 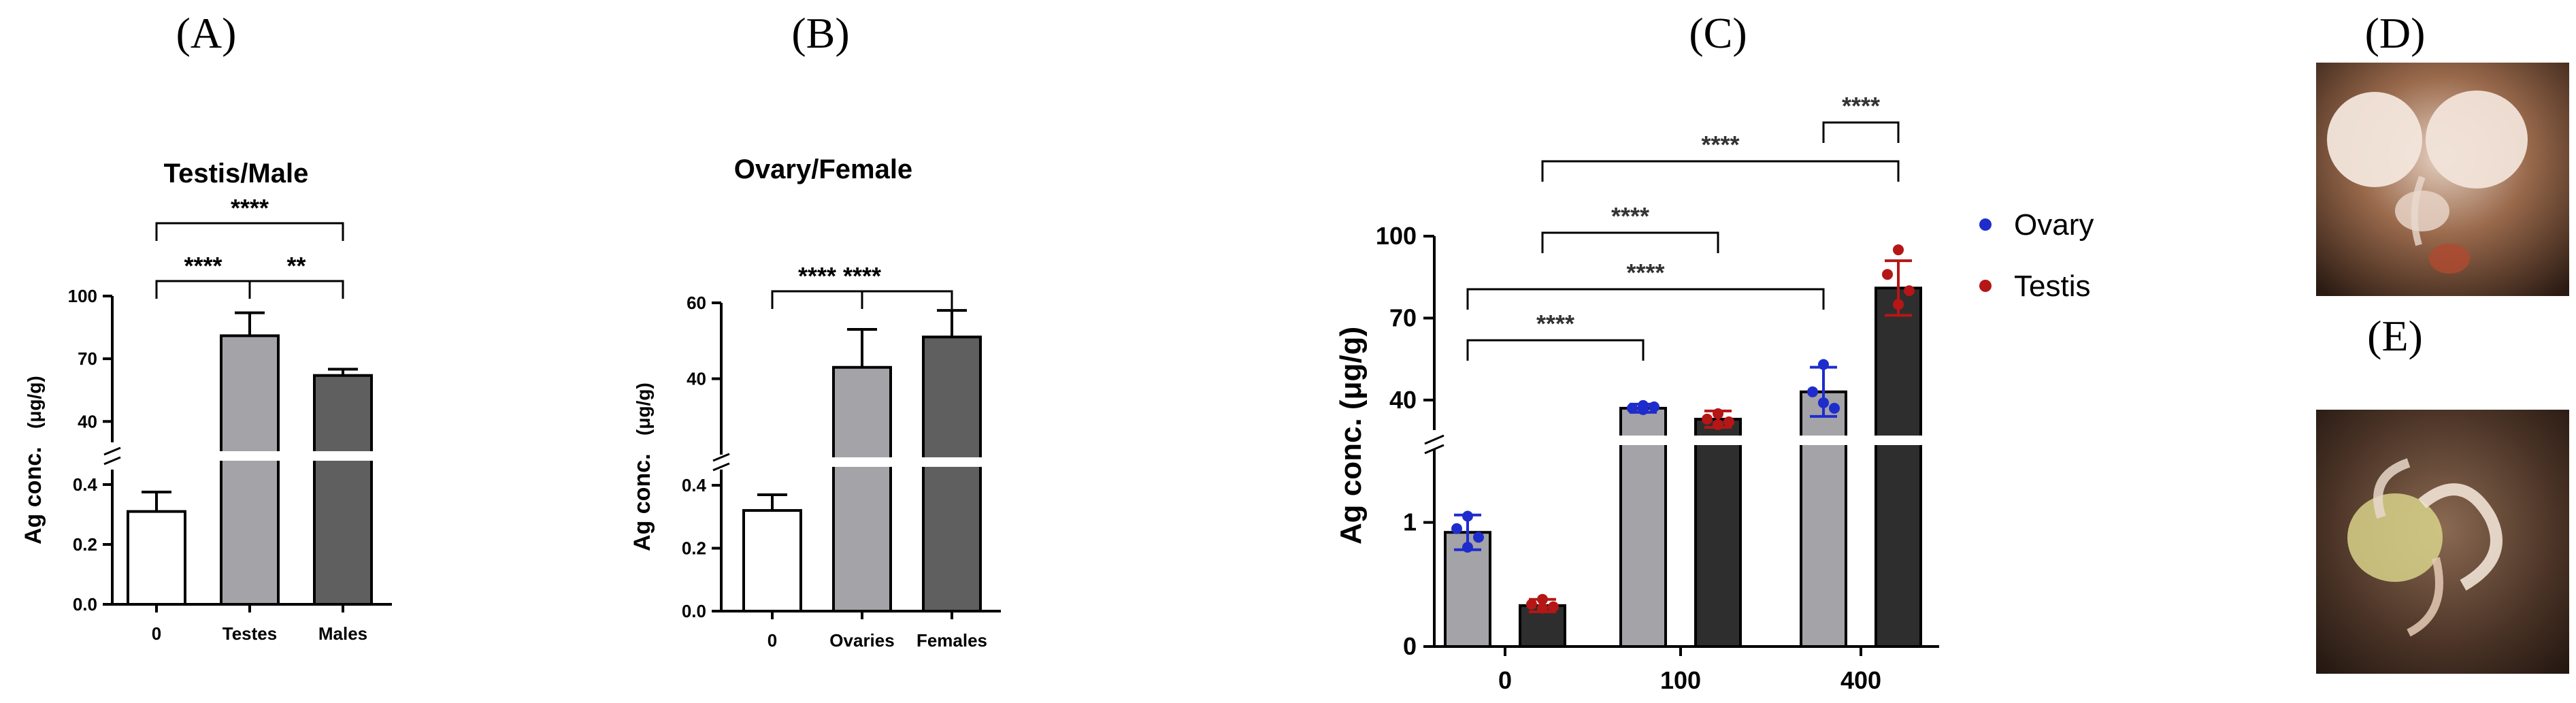 I want to click on chart-a-ytick-1-0: 40, so click(x=88, y=421).